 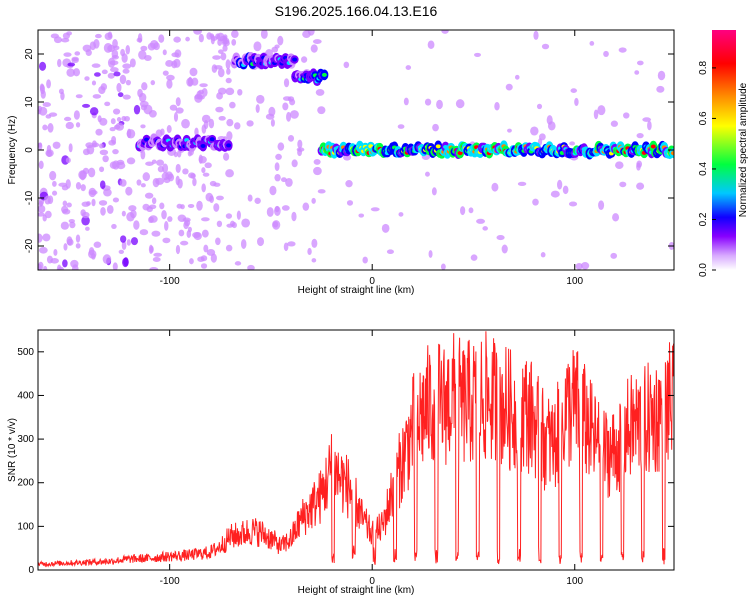 What do you see at coordinates (703, 270) in the screenshot?
I see `colorbar-tick-label: 0.0` at bounding box center [703, 270].